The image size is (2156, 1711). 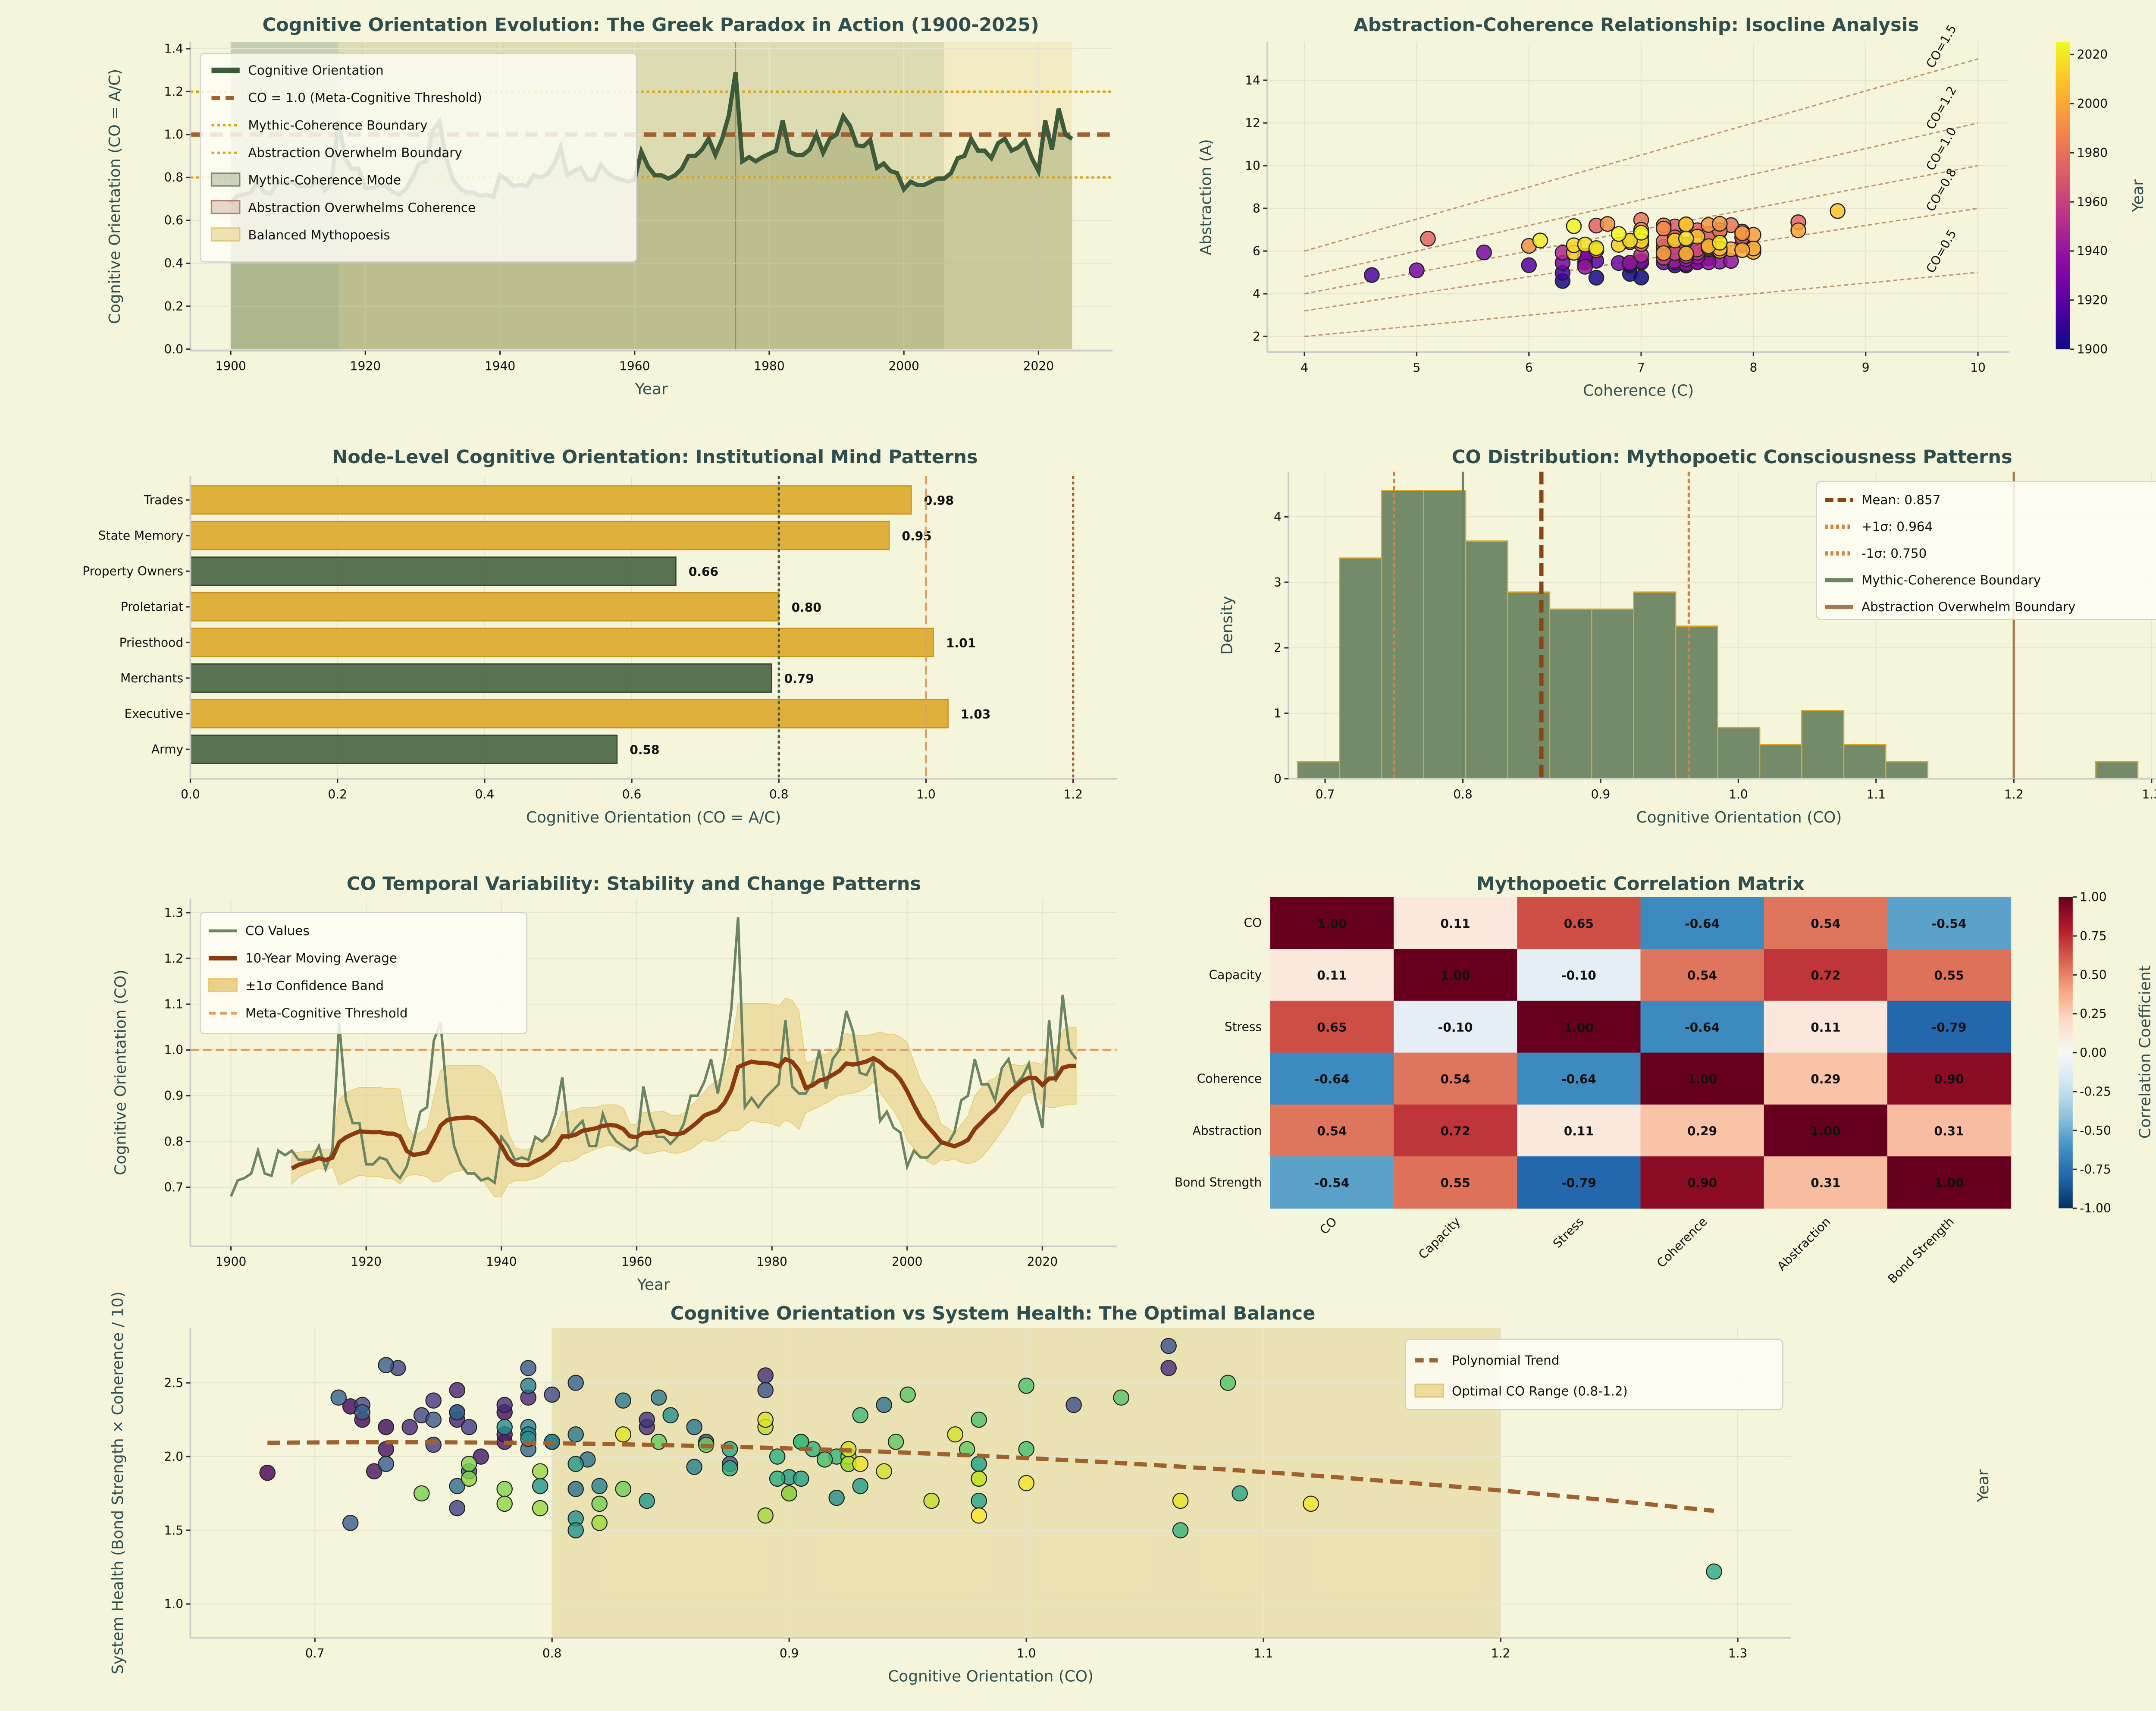 What do you see at coordinates (903, 366) in the screenshot?
I see `x-tick-label: 2000` at bounding box center [903, 366].